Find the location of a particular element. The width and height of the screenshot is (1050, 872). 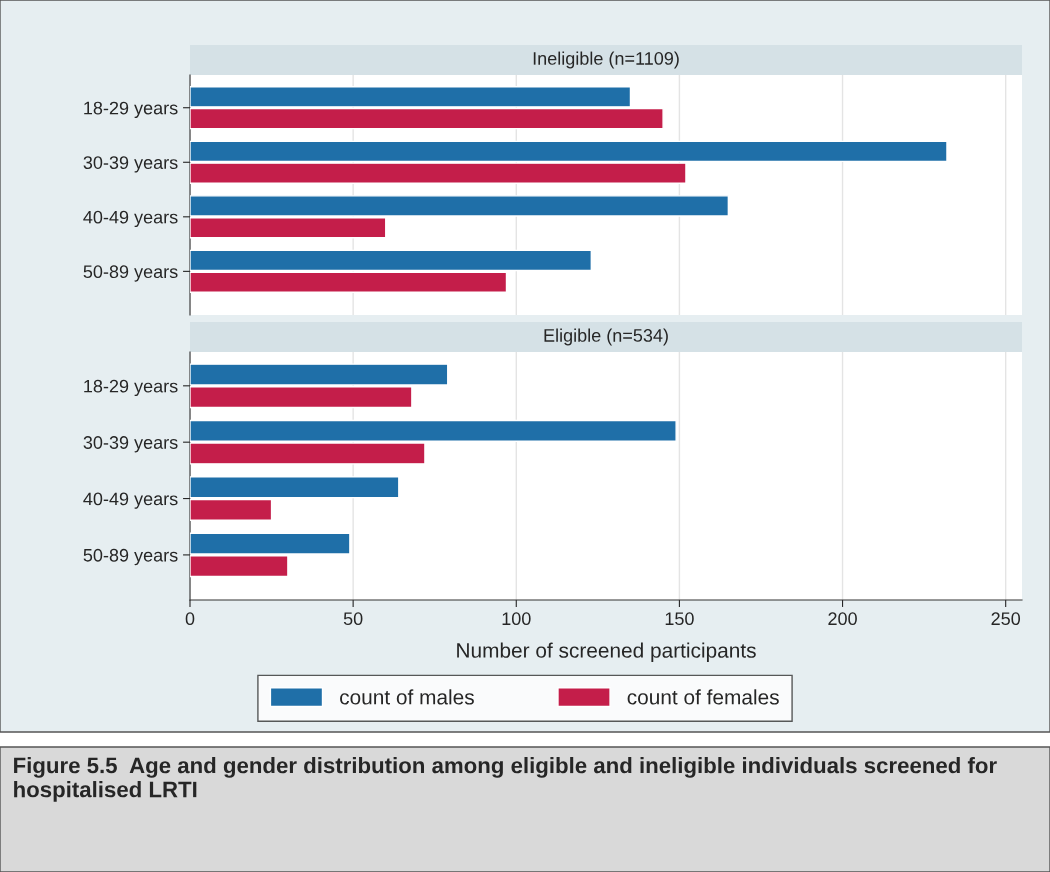

x-tick-label: 150 is located at coordinates (679, 619).